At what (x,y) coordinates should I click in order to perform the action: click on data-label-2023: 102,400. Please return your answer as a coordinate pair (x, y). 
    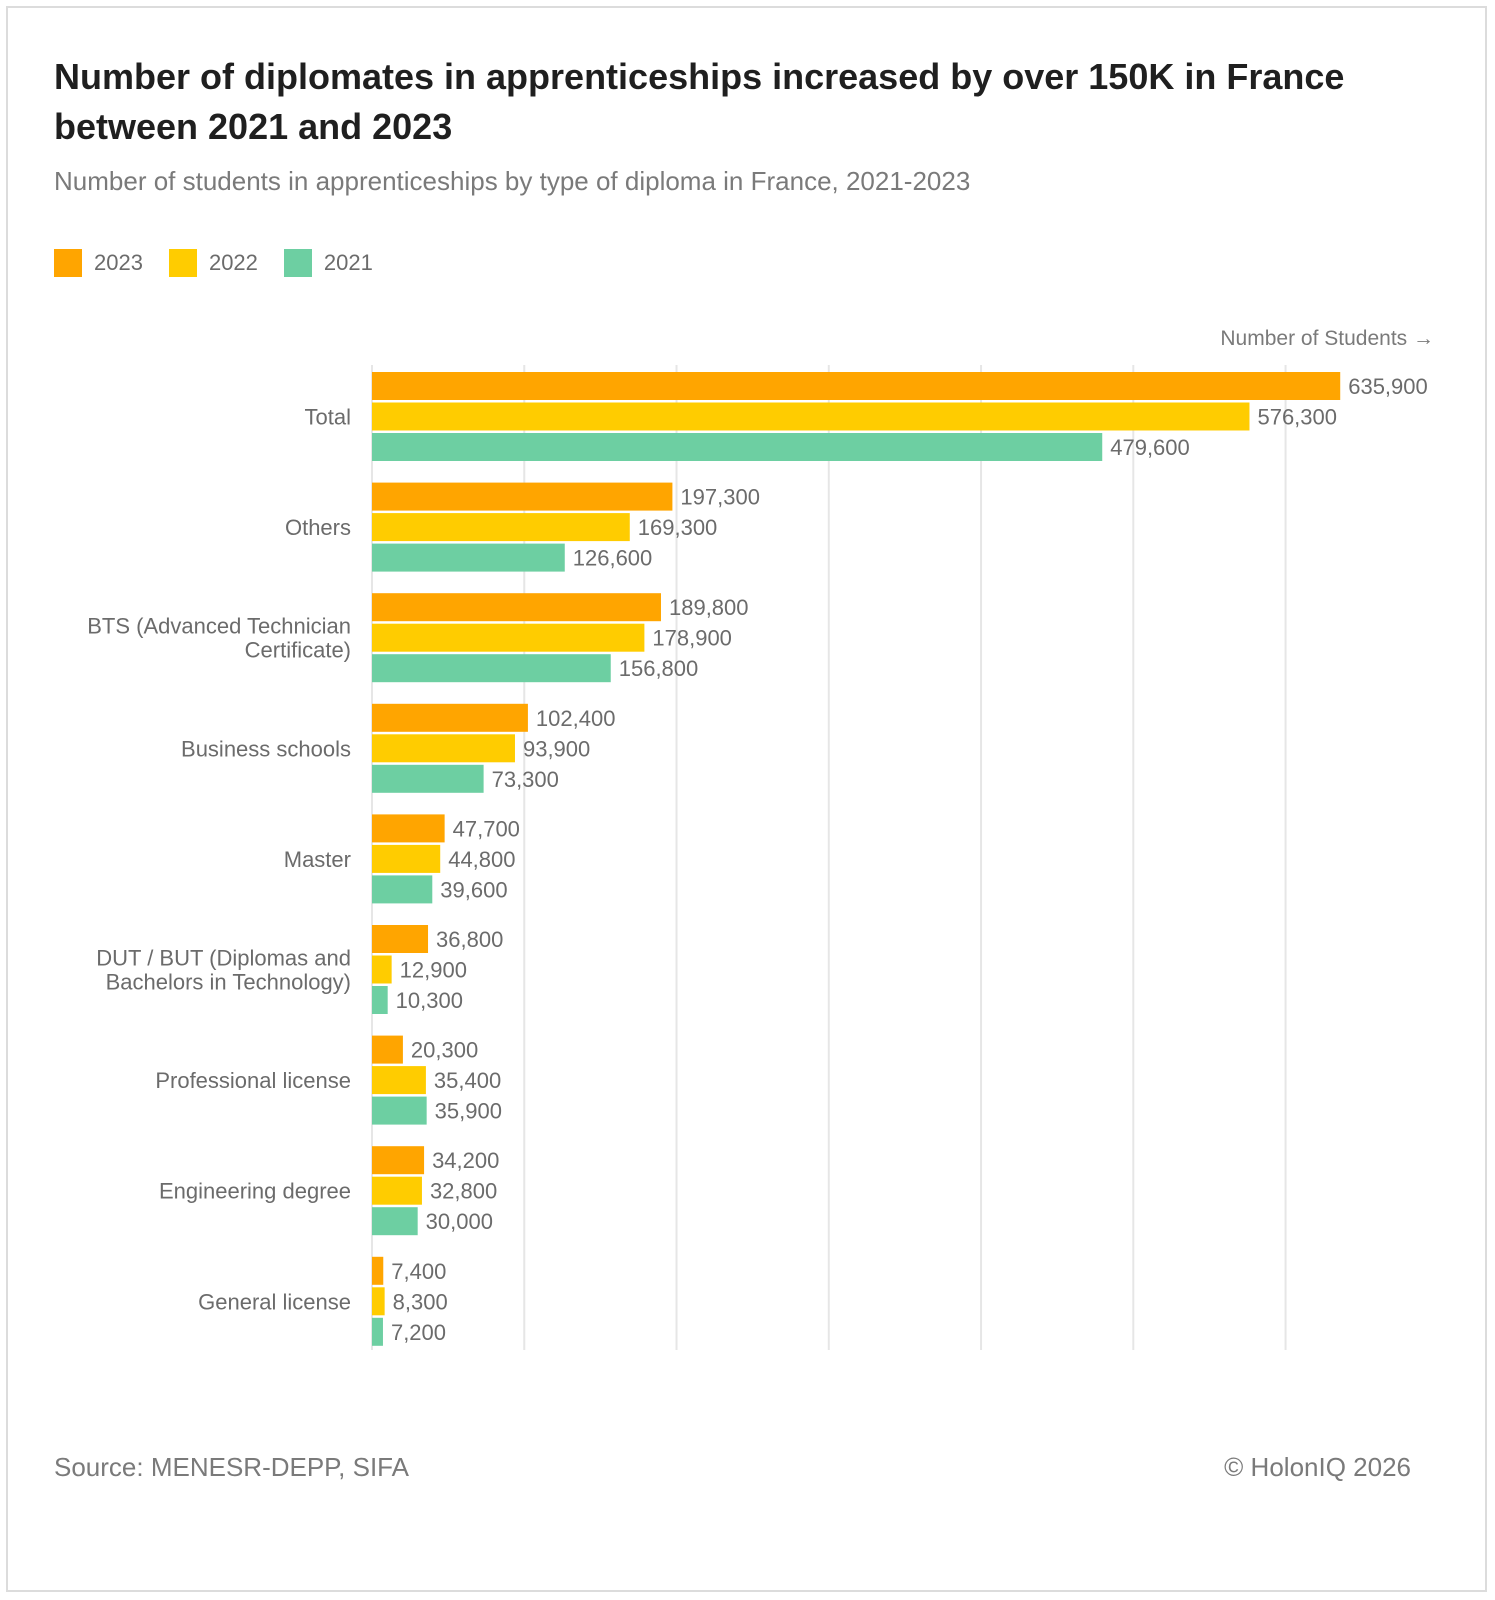
    Looking at the image, I should click on (576, 718).